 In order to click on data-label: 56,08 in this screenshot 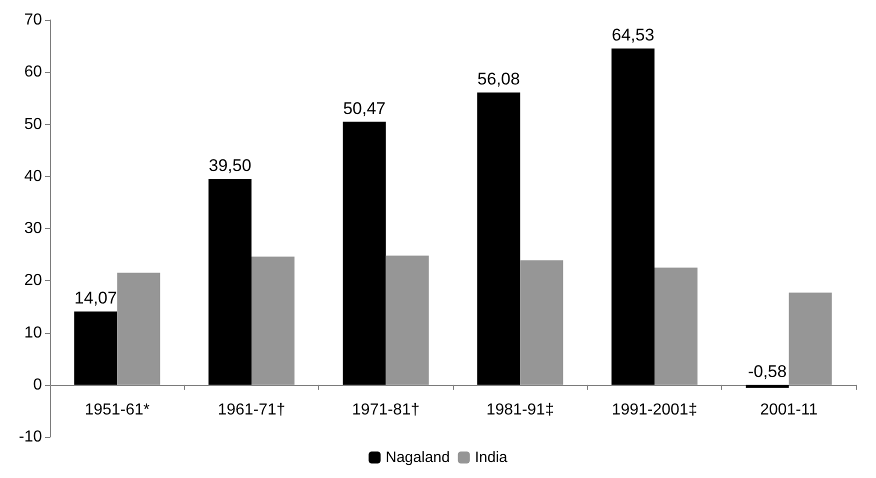, I will do `click(498, 79)`.